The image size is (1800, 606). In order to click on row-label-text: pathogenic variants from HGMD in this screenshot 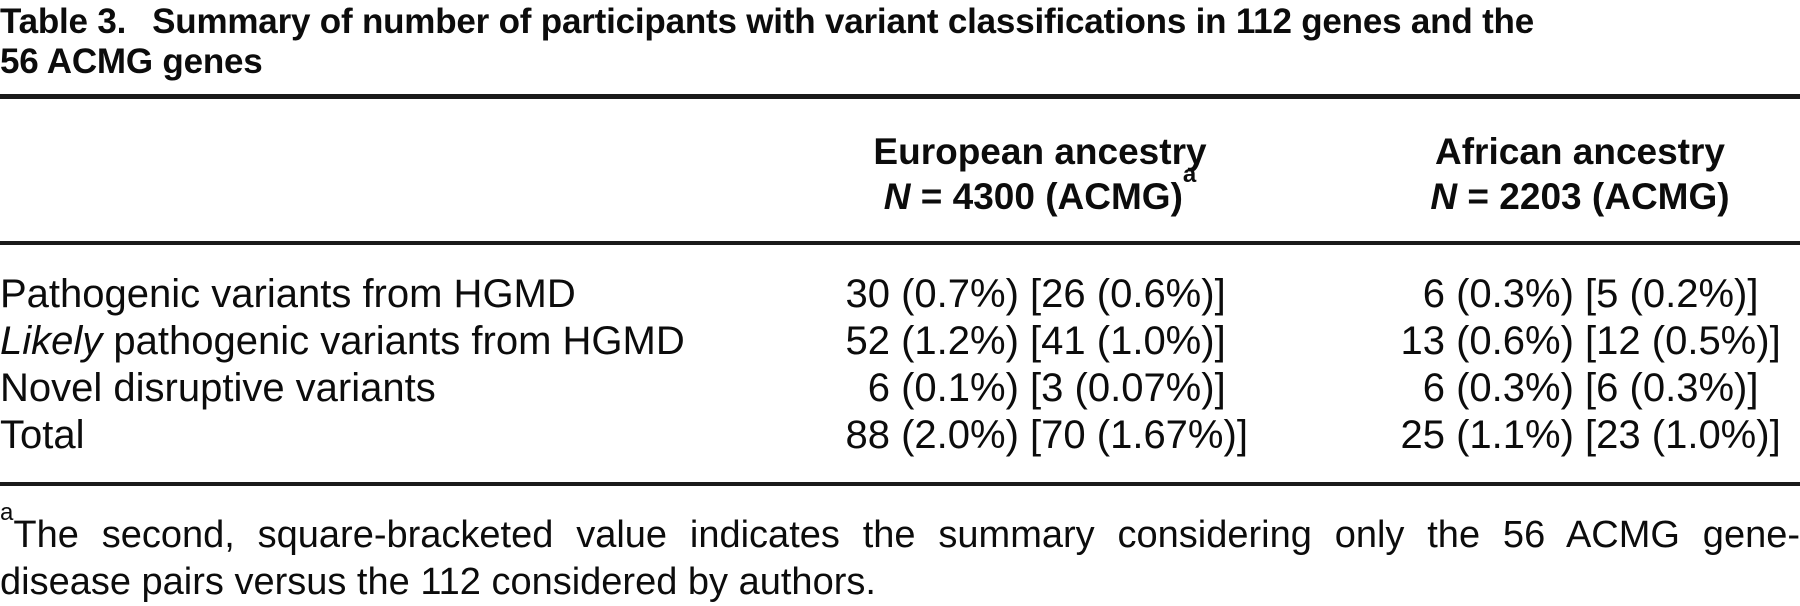, I will do `click(393, 341)`.